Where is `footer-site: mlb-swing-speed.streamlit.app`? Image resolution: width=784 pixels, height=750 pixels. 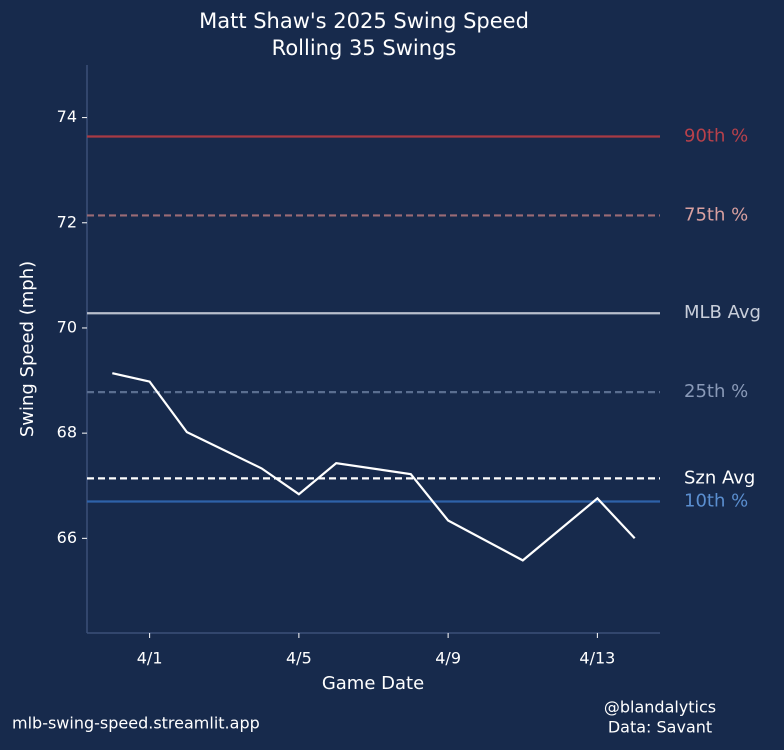 footer-site: mlb-swing-speed.streamlit.app is located at coordinates (136, 723).